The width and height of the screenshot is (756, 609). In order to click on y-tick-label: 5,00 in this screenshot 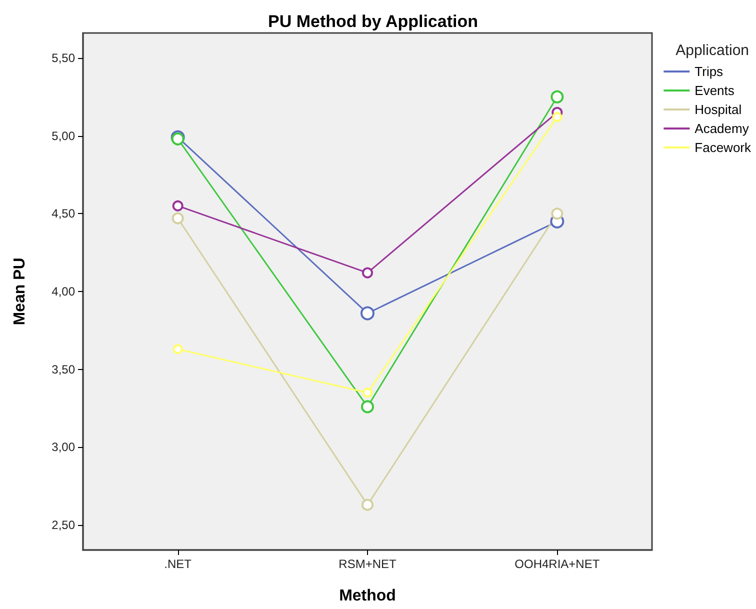, I will do `click(64, 135)`.